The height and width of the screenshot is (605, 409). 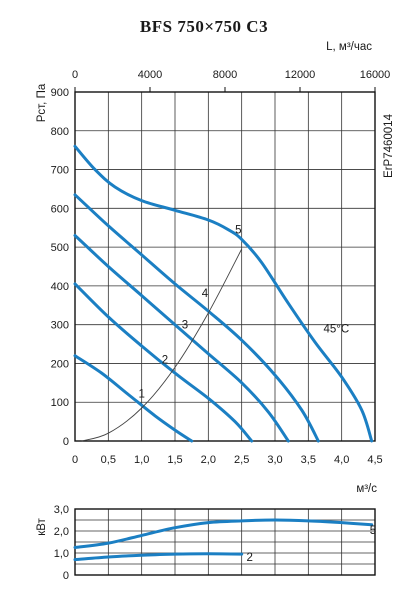 What do you see at coordinates (60, 248) in the screenshot?
I see `y-tick-label: 500` at bounding box center [60, 248].